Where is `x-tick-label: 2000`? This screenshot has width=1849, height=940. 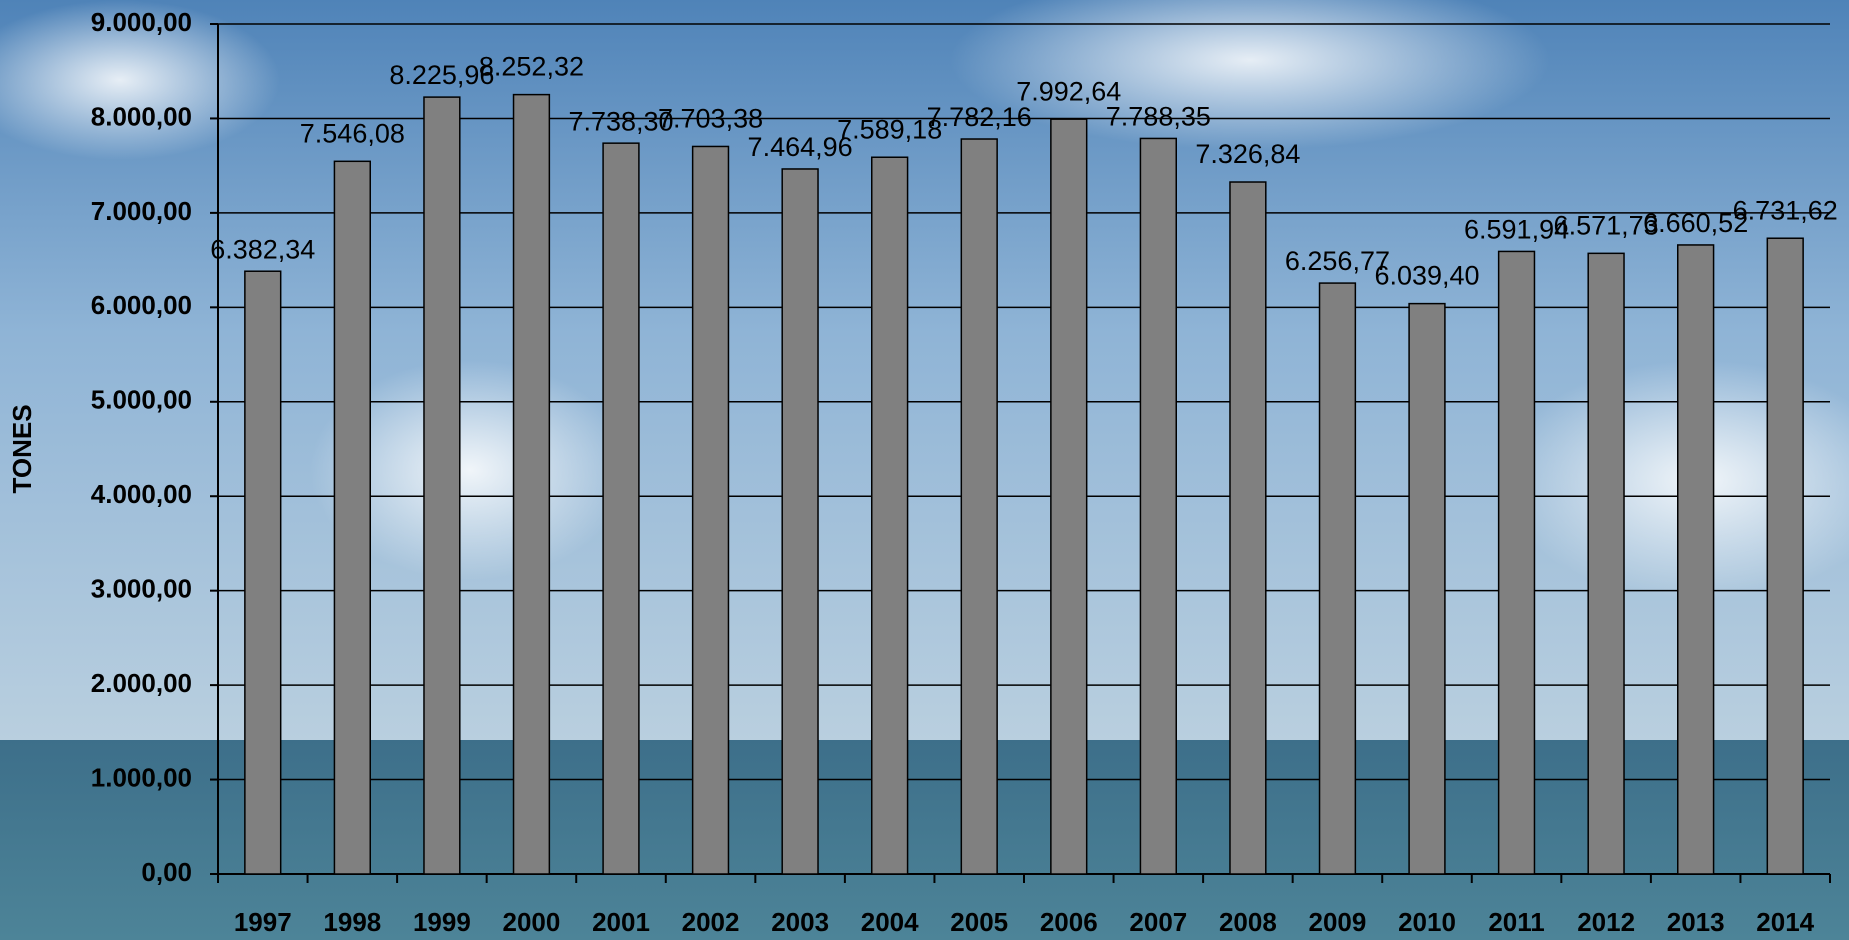
x-tick-label: 2000 is located at coordinates (532, 922).